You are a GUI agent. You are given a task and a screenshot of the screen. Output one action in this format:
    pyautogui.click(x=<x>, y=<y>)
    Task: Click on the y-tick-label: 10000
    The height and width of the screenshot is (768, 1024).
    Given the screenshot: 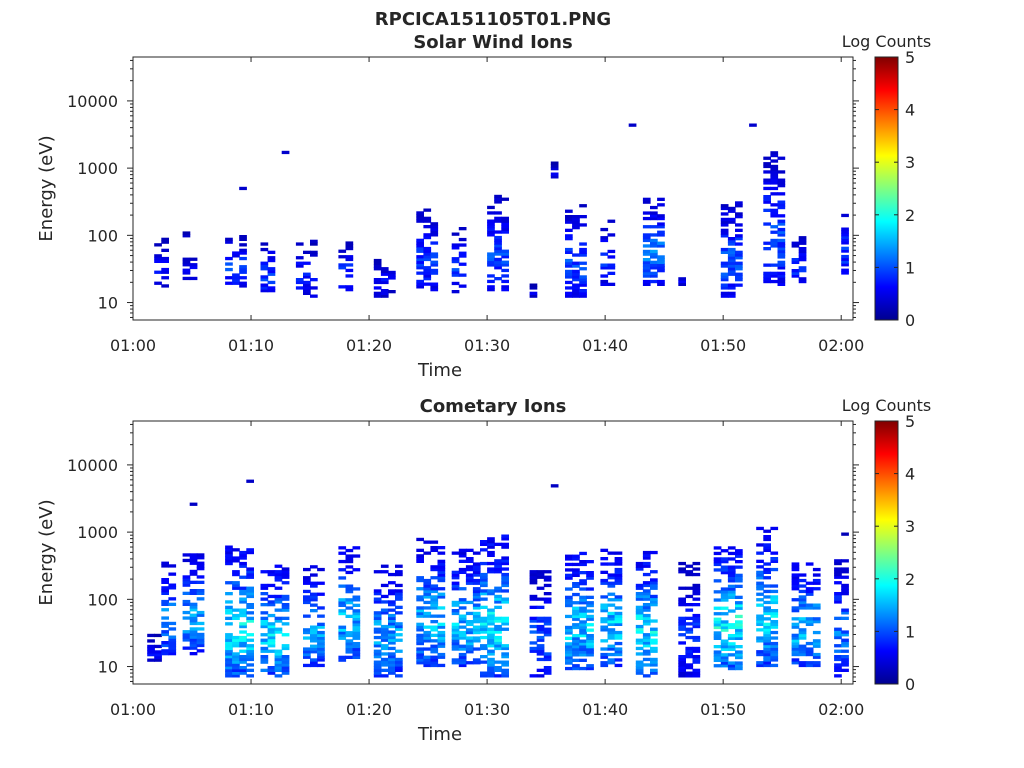 What is the action you would take?
    pyautogui.click(x=92, y=101)
    